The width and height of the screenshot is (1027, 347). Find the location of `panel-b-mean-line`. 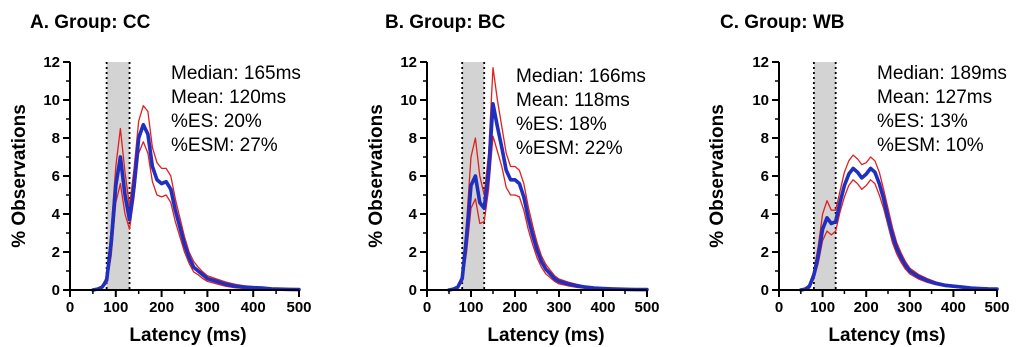

panel-b-mean-line is located at coordinates (548, 197).